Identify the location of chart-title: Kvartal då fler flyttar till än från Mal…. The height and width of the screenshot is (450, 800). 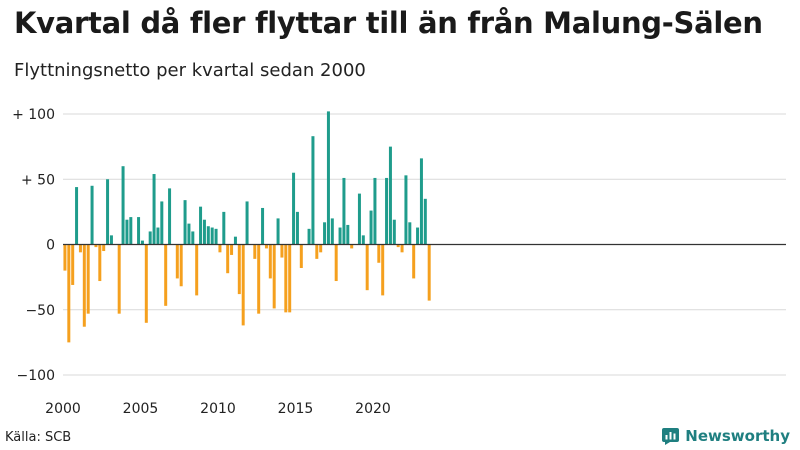
(388, 23).